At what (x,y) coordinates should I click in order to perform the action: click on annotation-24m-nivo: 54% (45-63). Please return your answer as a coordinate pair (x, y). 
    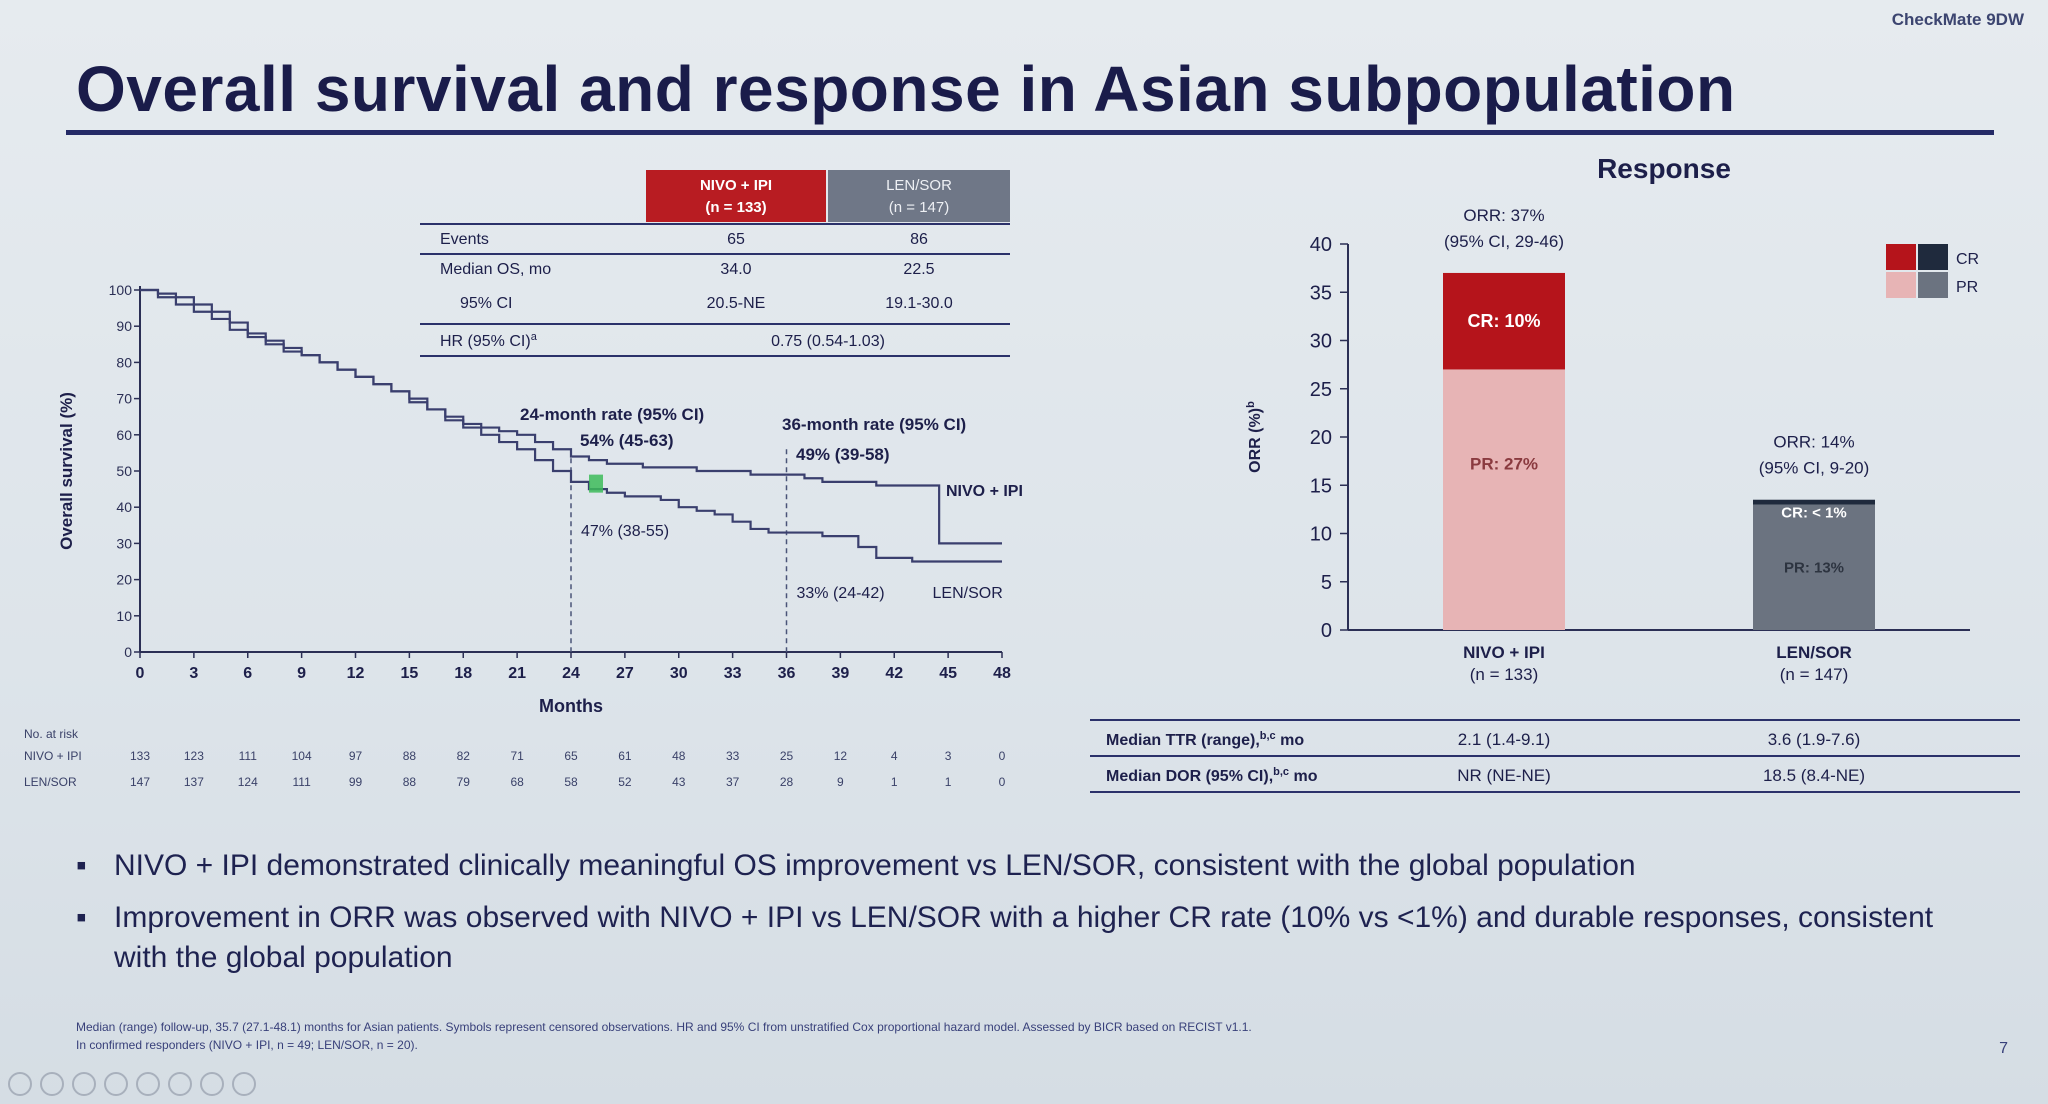
    Looking at the image, I should click on (627, 440).